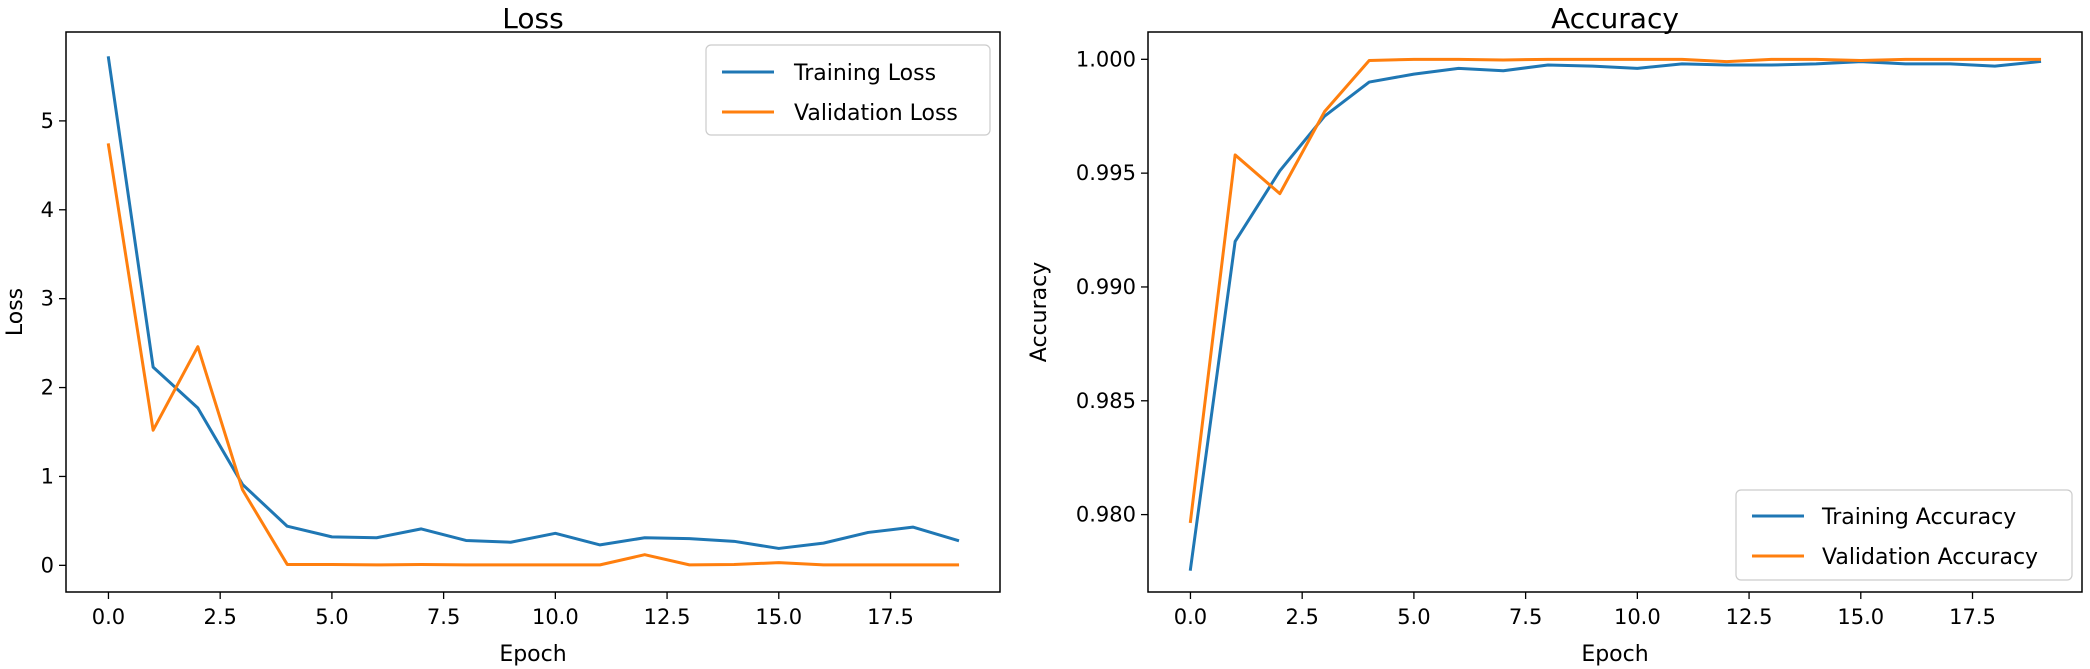 This screenshot has width=2090, height=669. I want to click on accuracy-x-ticks: 0.0 2.5 5.0 7.5 10.0 12.5 15.0 17.5, so click(1585, 610).